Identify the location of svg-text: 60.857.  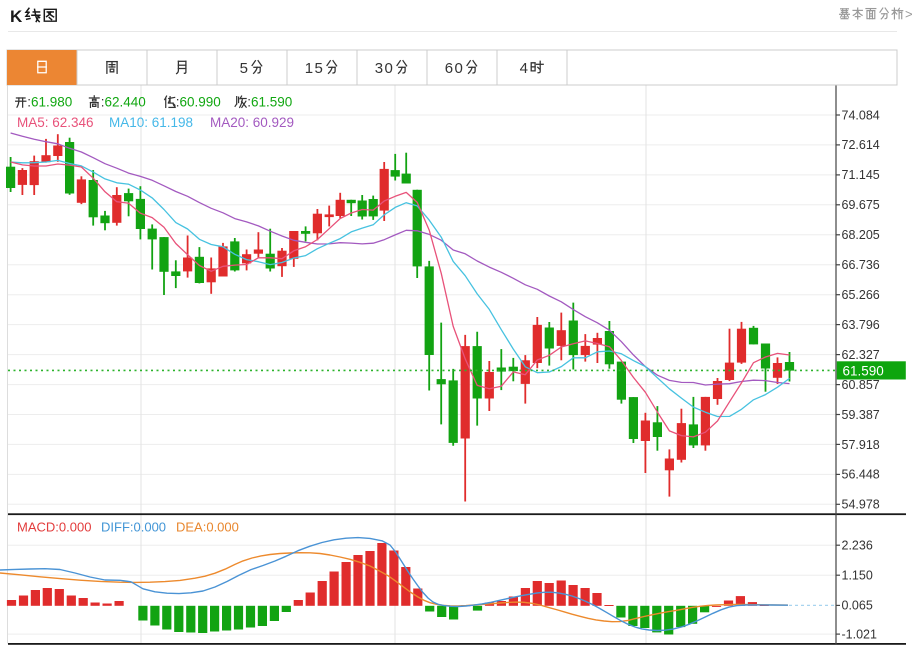
(861, 385).